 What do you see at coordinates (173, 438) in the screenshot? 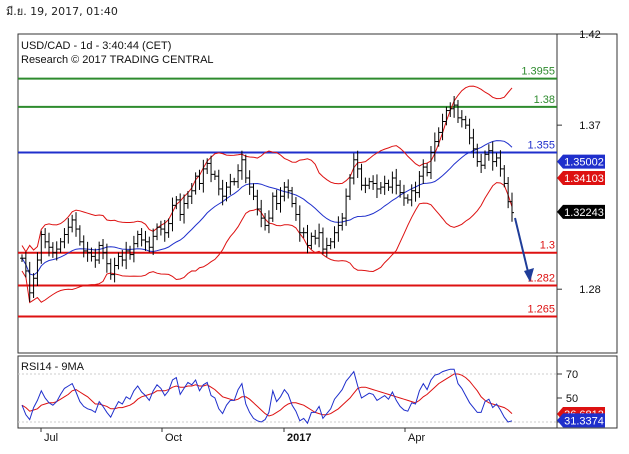
I see `time-tick-label: Oct` at bounding box center [173, 438].